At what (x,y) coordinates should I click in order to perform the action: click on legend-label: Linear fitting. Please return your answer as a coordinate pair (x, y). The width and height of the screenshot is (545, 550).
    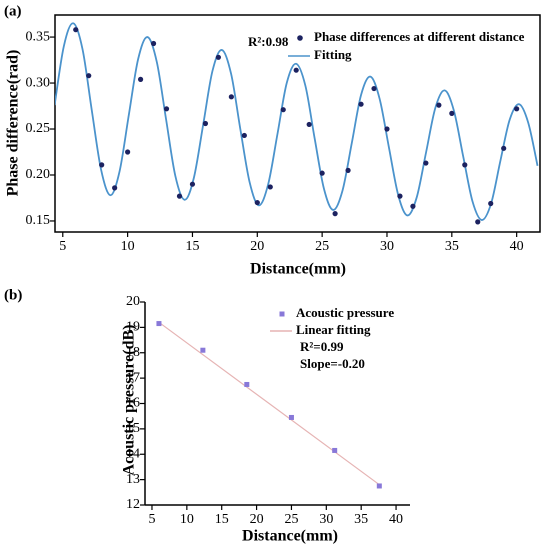
    Looking at the image, I should click on (333, 329).